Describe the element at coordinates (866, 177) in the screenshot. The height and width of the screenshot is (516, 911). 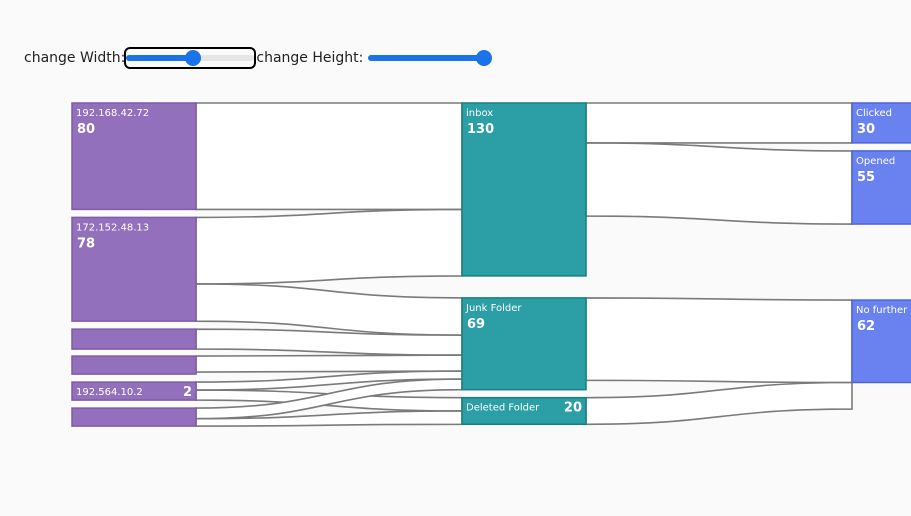
I see `sankey-node-value-opened: 55` at that location.